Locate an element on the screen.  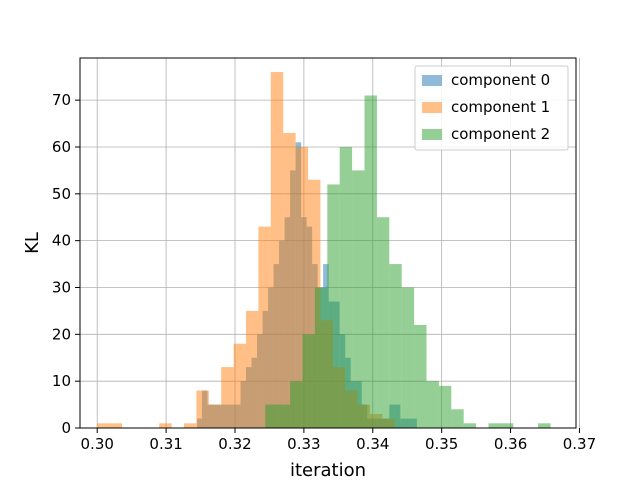
x-tick-label-7: 0.37 is located at coordinates (579, 444).